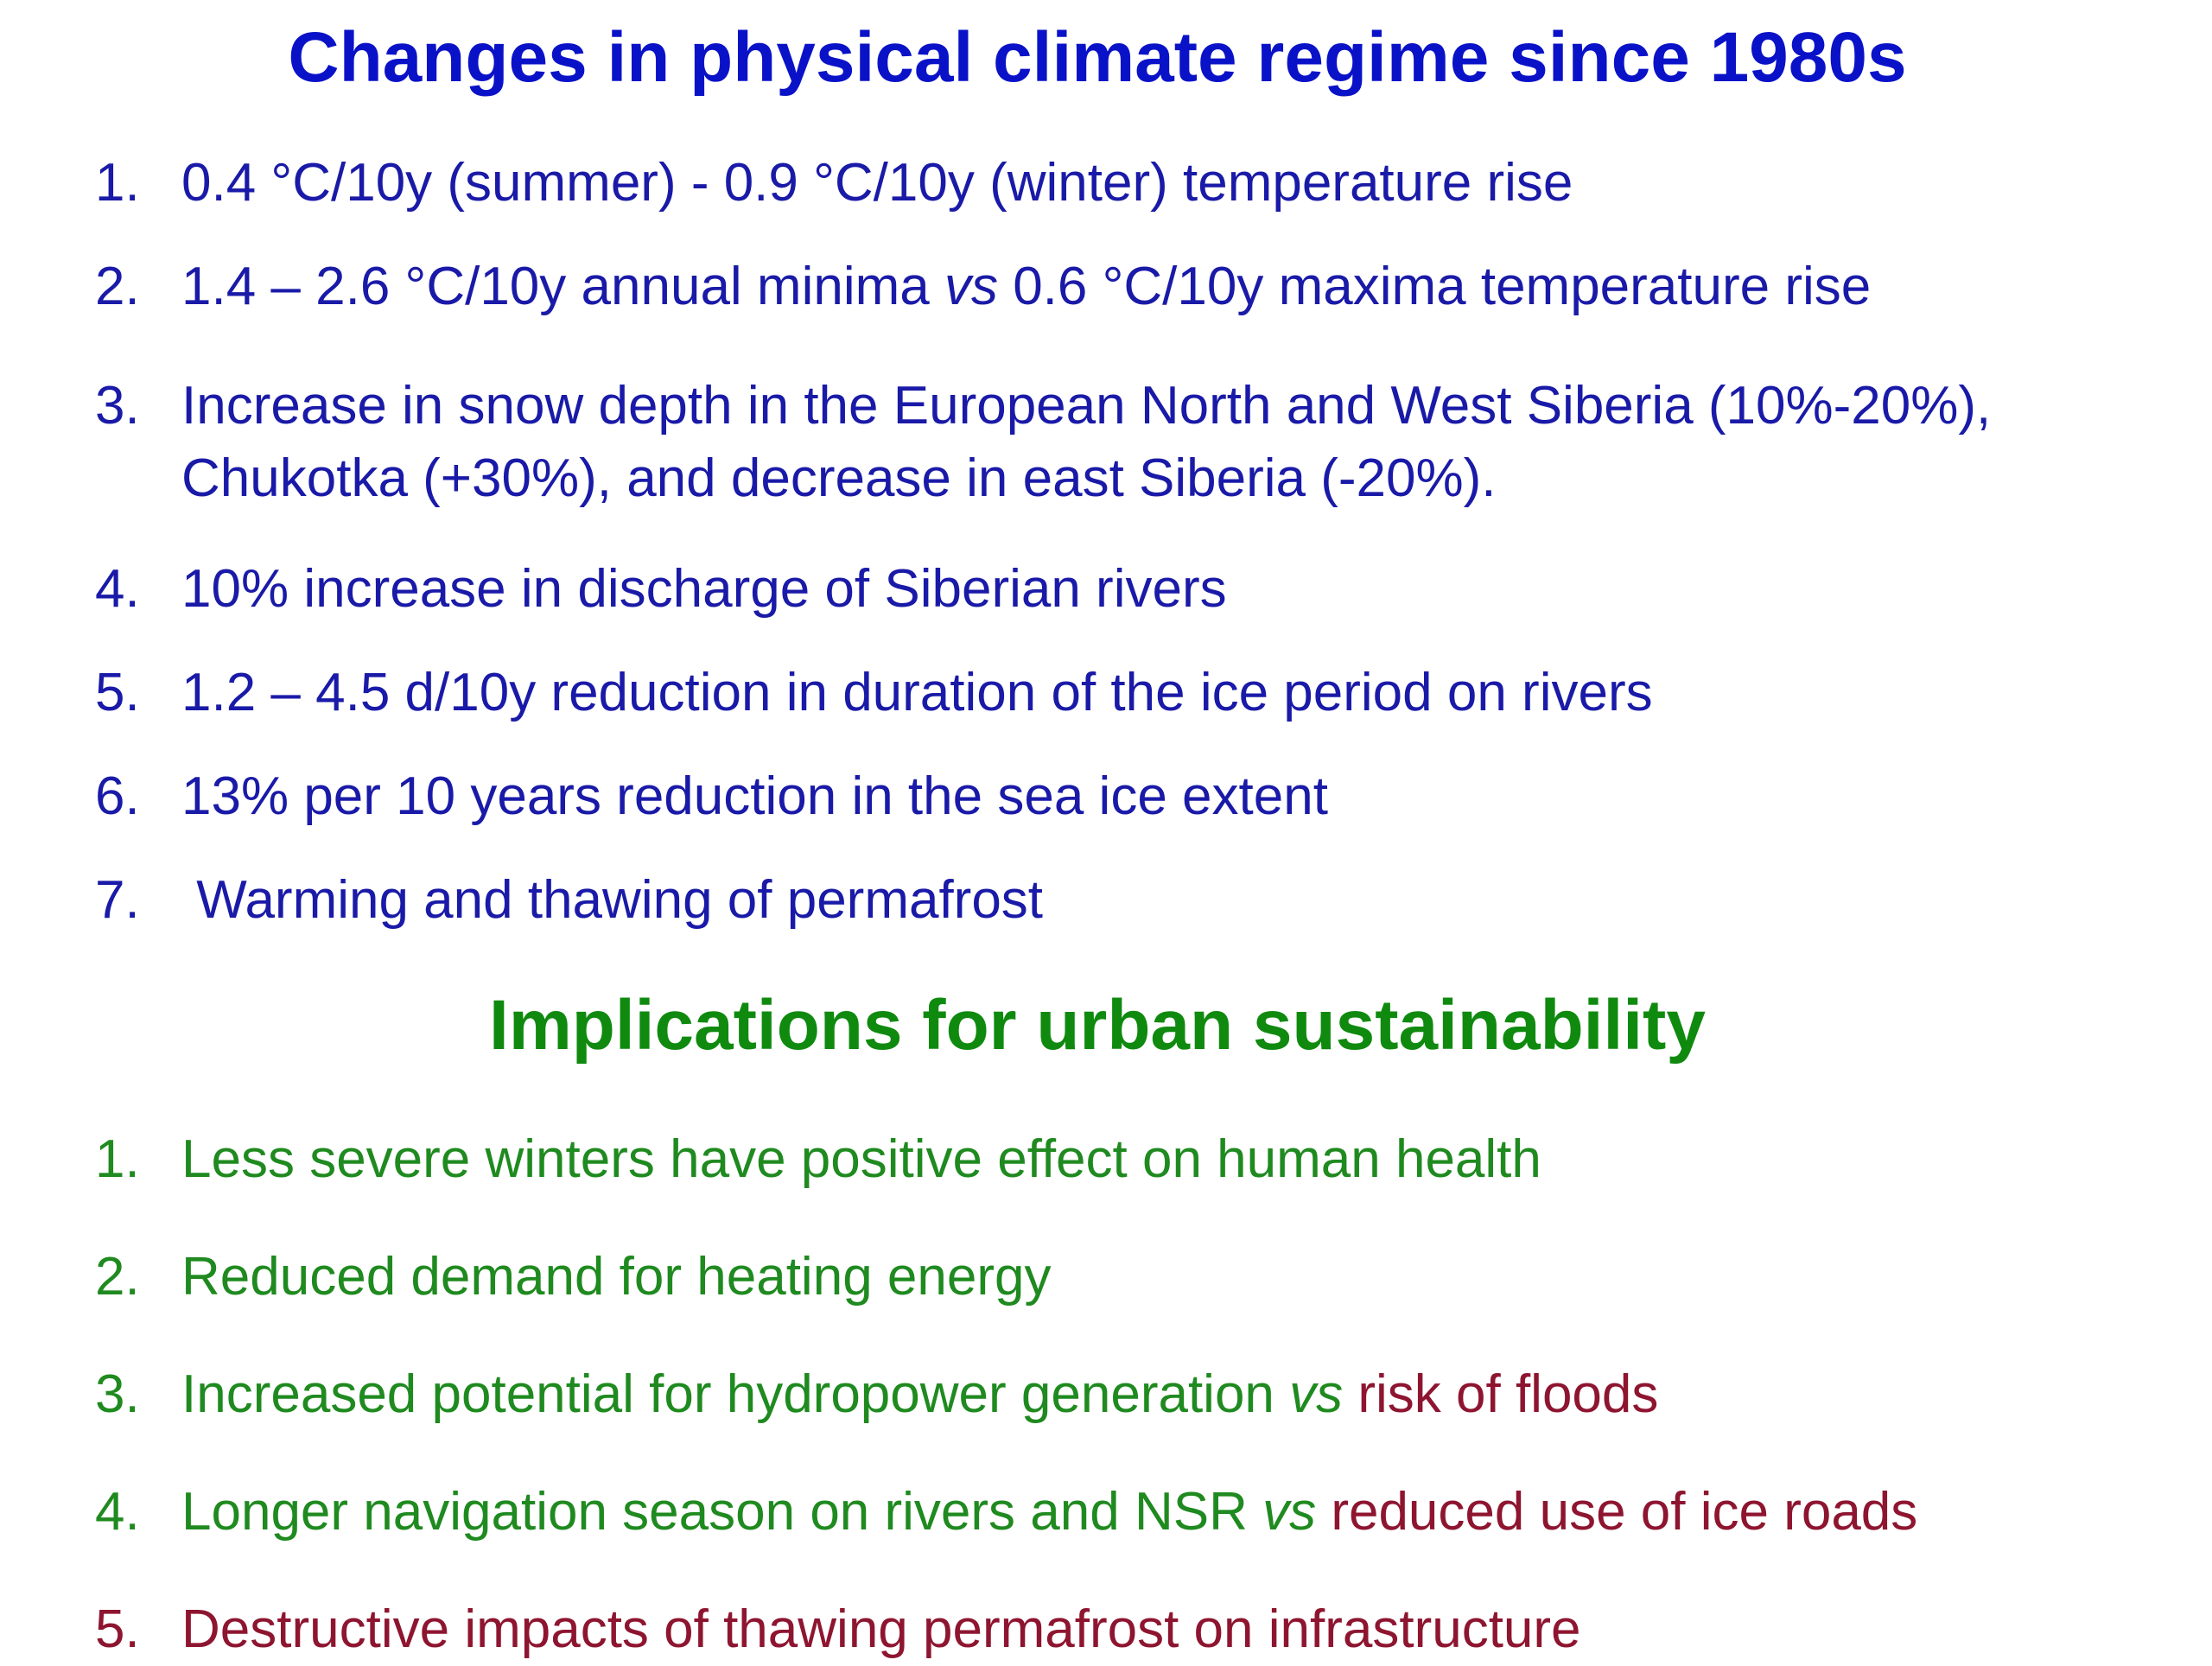  I want to click on item-number: 6., so click(117, 796).